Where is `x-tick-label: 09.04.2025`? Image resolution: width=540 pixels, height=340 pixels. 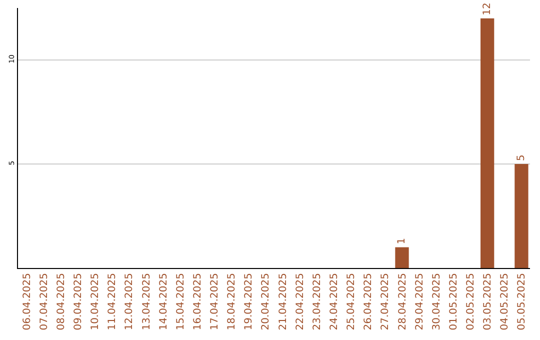
x-tick-label: 09.04.2025 is located at coordinates (78, 301).